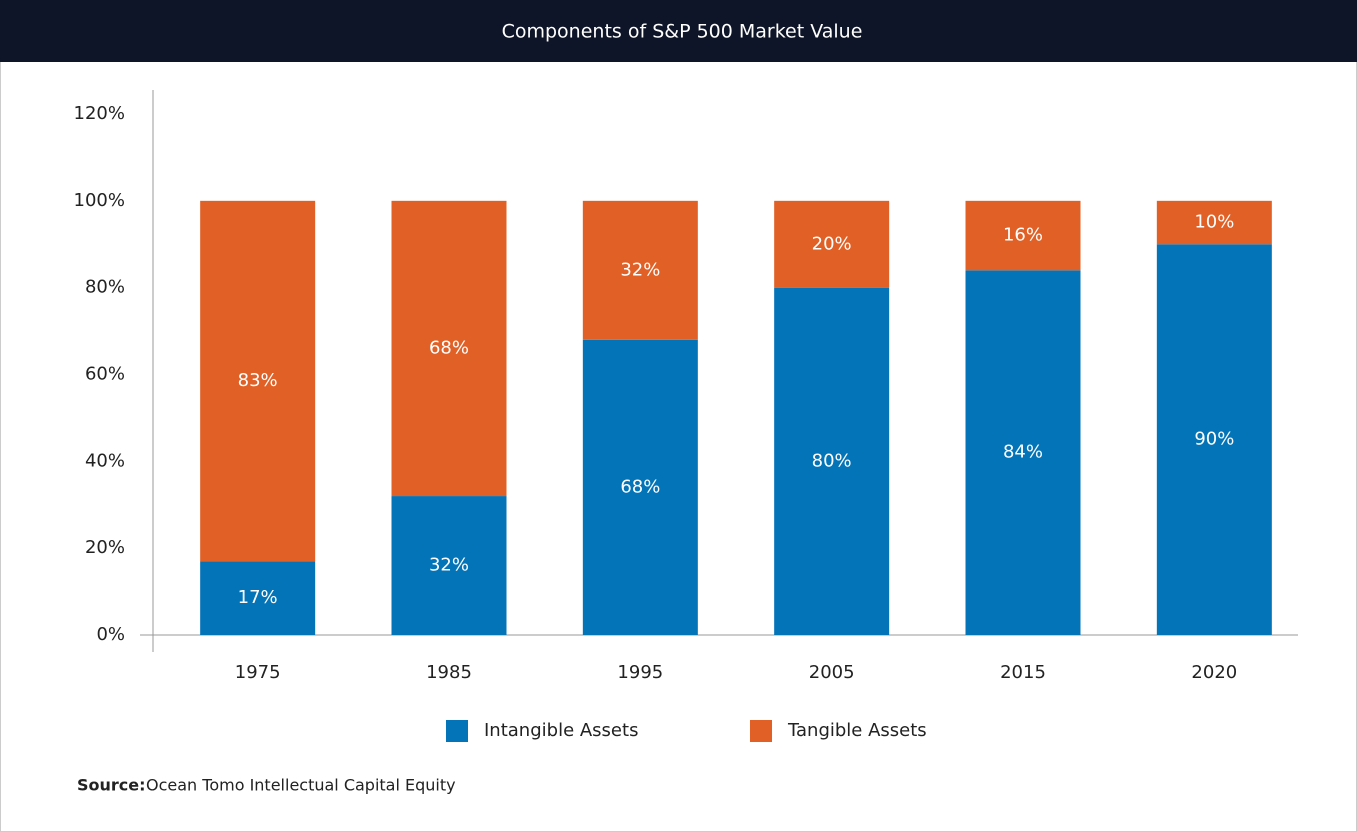 The image size is (1357, 832). I want to click on legend-label: Intangible Assets, so click(561, 730).